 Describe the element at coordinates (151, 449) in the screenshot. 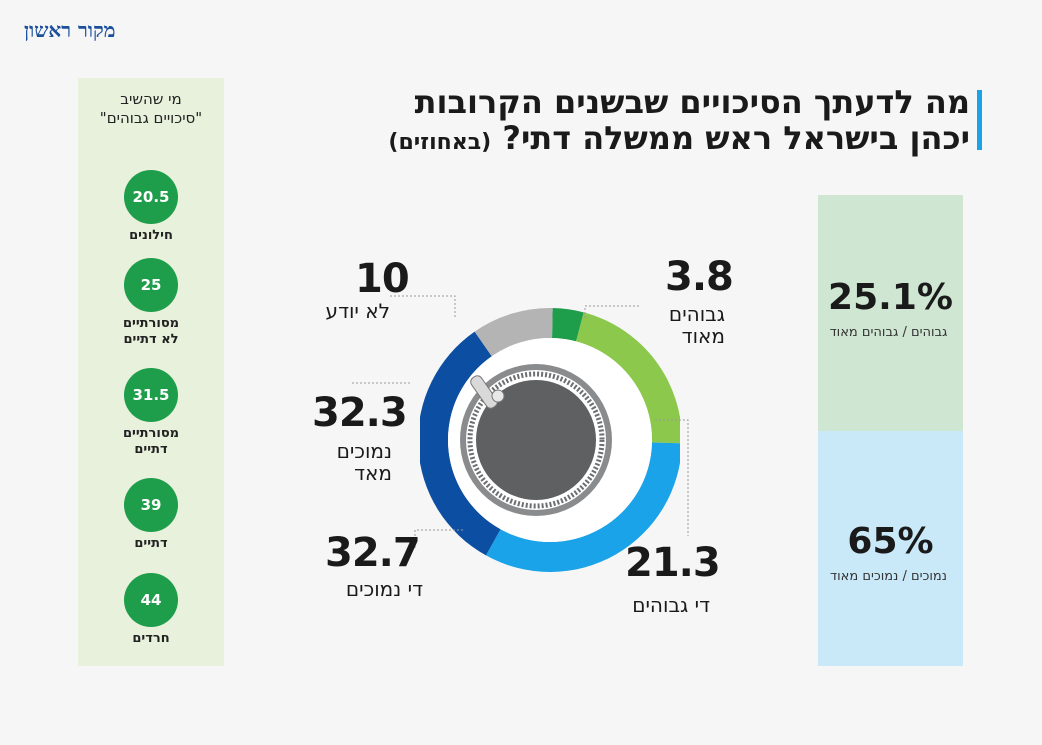

I see `group-label-line-2: דתיים` at that location.